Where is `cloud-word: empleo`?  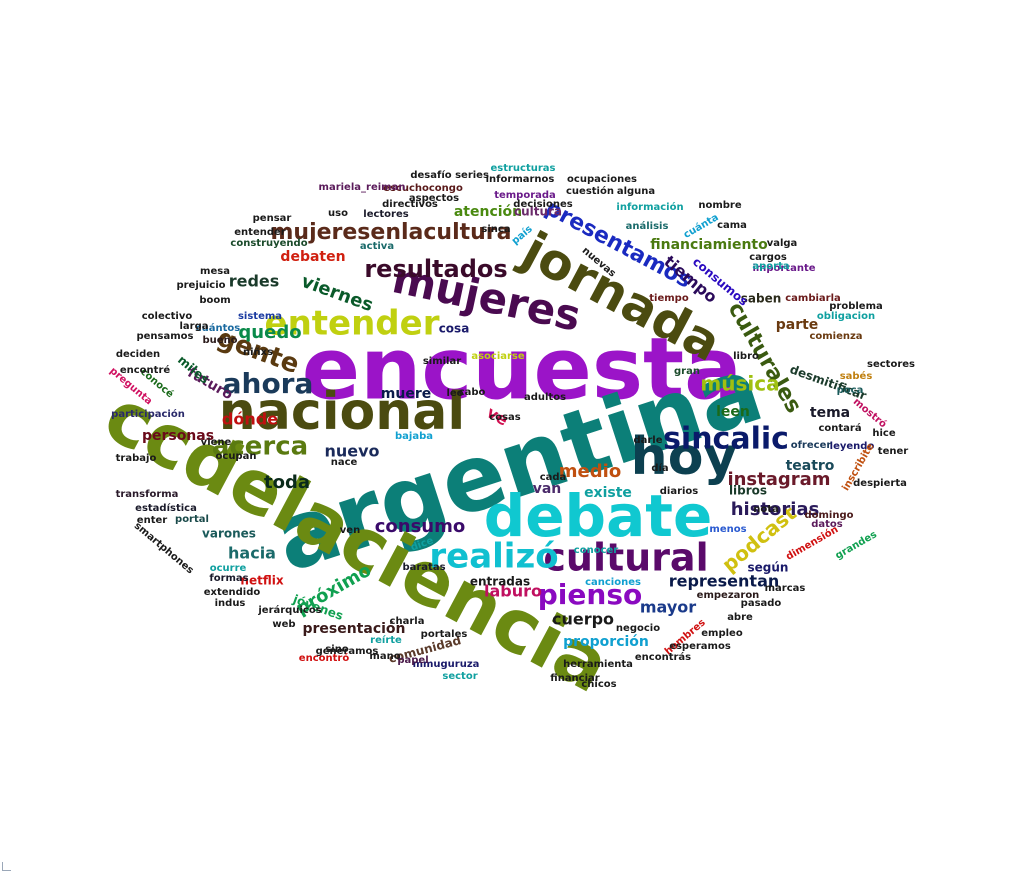 cloud-word: empleo is located at coordinates (722, 633).